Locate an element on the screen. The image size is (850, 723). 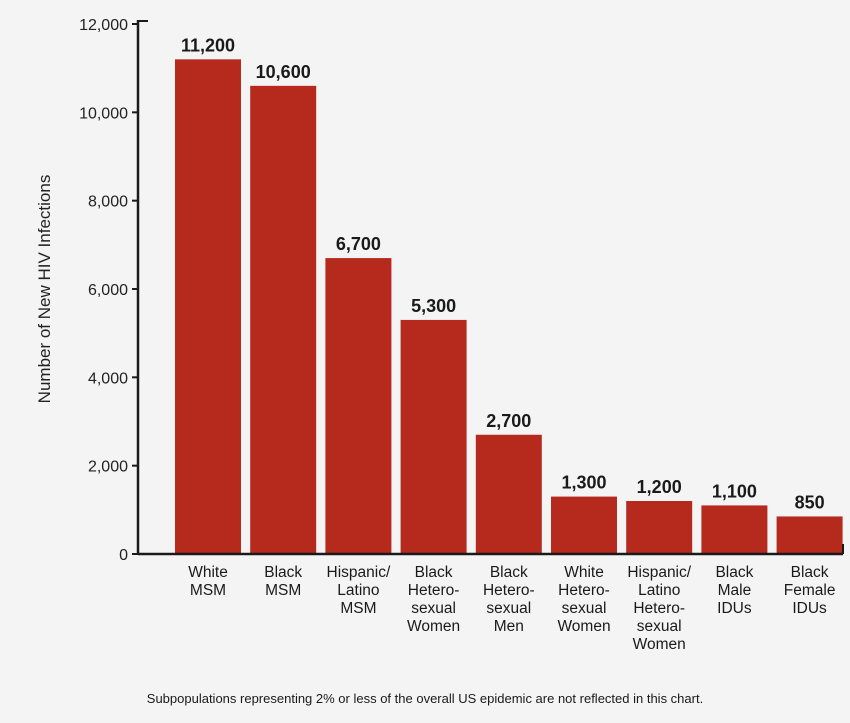
x-tick-label-8: Black Female IDUs is located at coordinates (810, 590).